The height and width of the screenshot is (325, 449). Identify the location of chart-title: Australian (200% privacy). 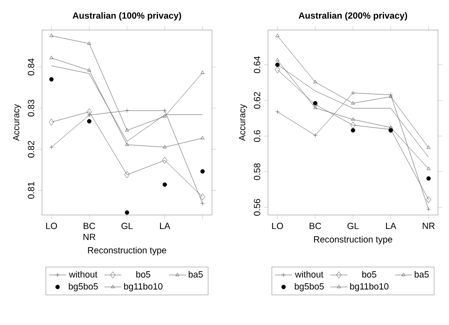
(353, 16).